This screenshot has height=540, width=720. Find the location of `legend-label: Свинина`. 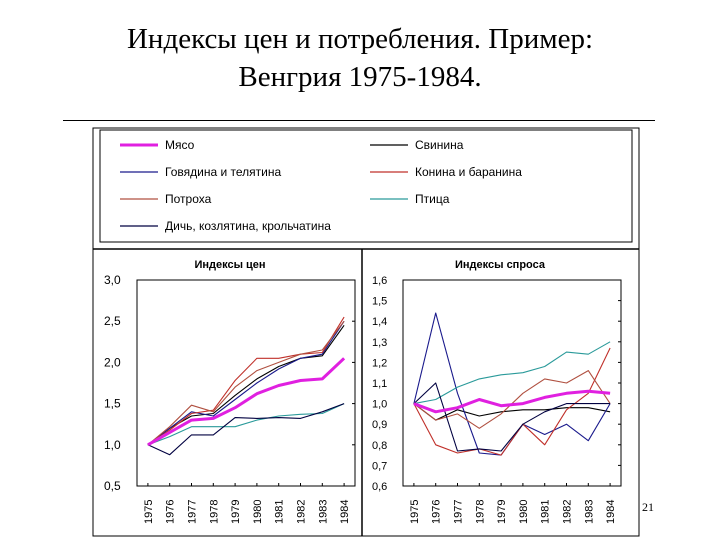

legend-label: Свинина is located at coordinates (439, 145).